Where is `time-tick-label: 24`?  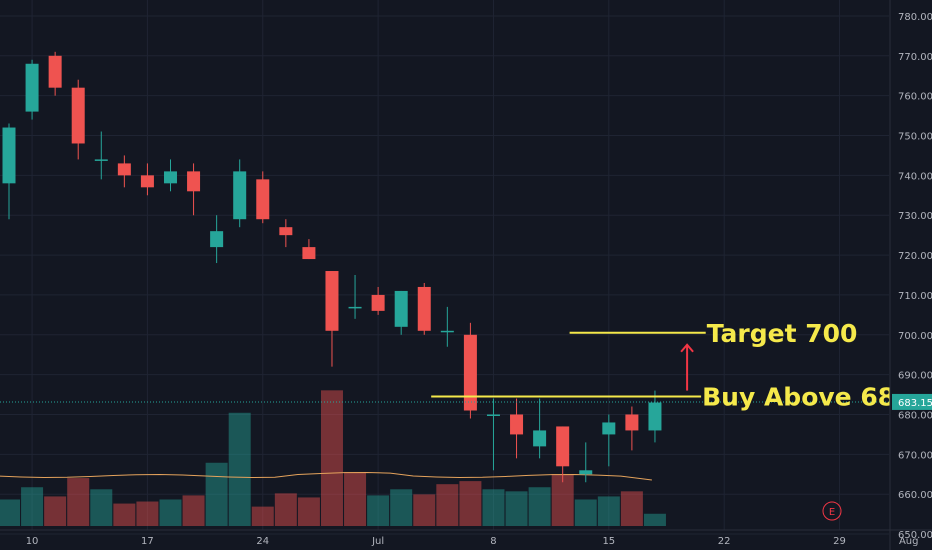
time-tick-label: 24 is located at coordinates (262, 541).